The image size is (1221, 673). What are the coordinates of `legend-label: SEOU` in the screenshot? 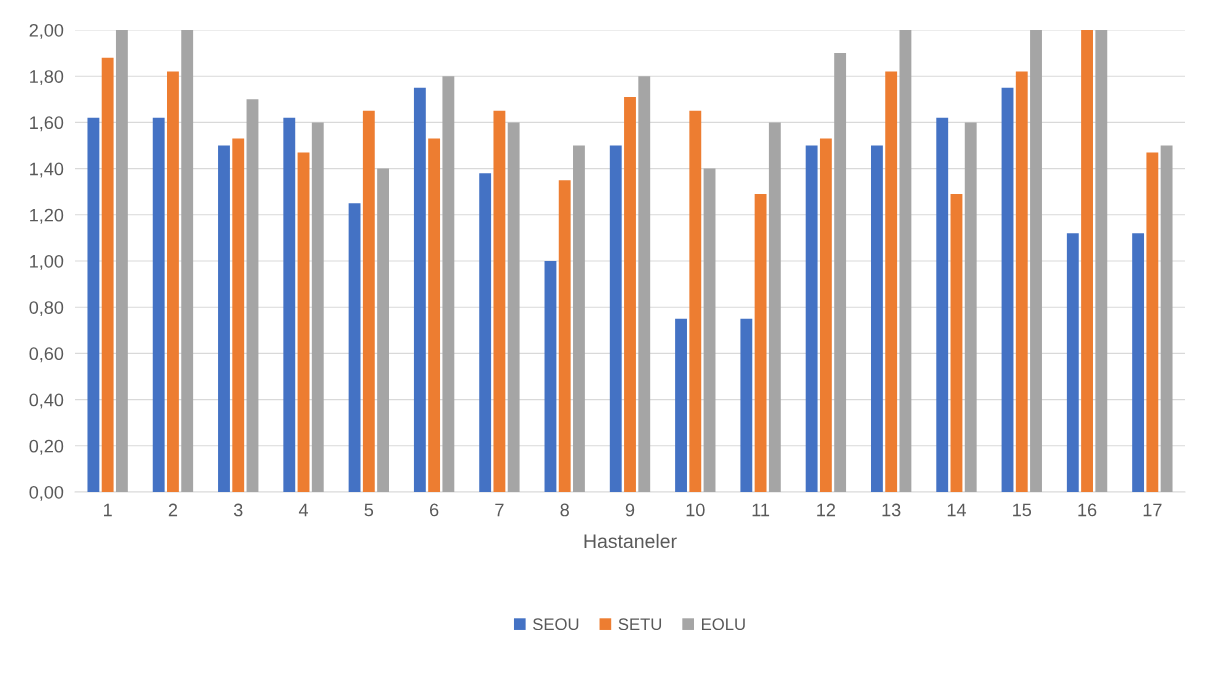 It's located at (556, 624).